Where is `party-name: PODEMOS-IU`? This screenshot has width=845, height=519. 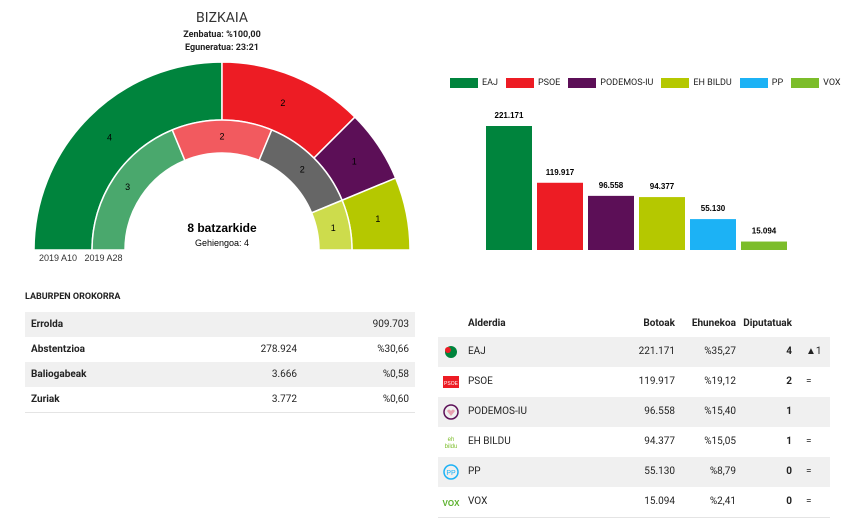 party-name: PODEMOS-IU is located at coordinates (497, 411).